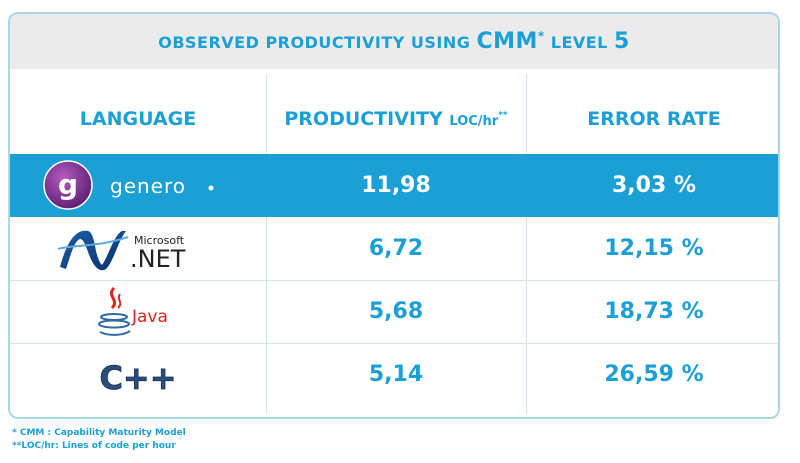 The image size is (800, 463). I want to click on table-title: OBSERVED PRODUCTIVITY USING CMM* LEVEL 5, so click(394, 41).